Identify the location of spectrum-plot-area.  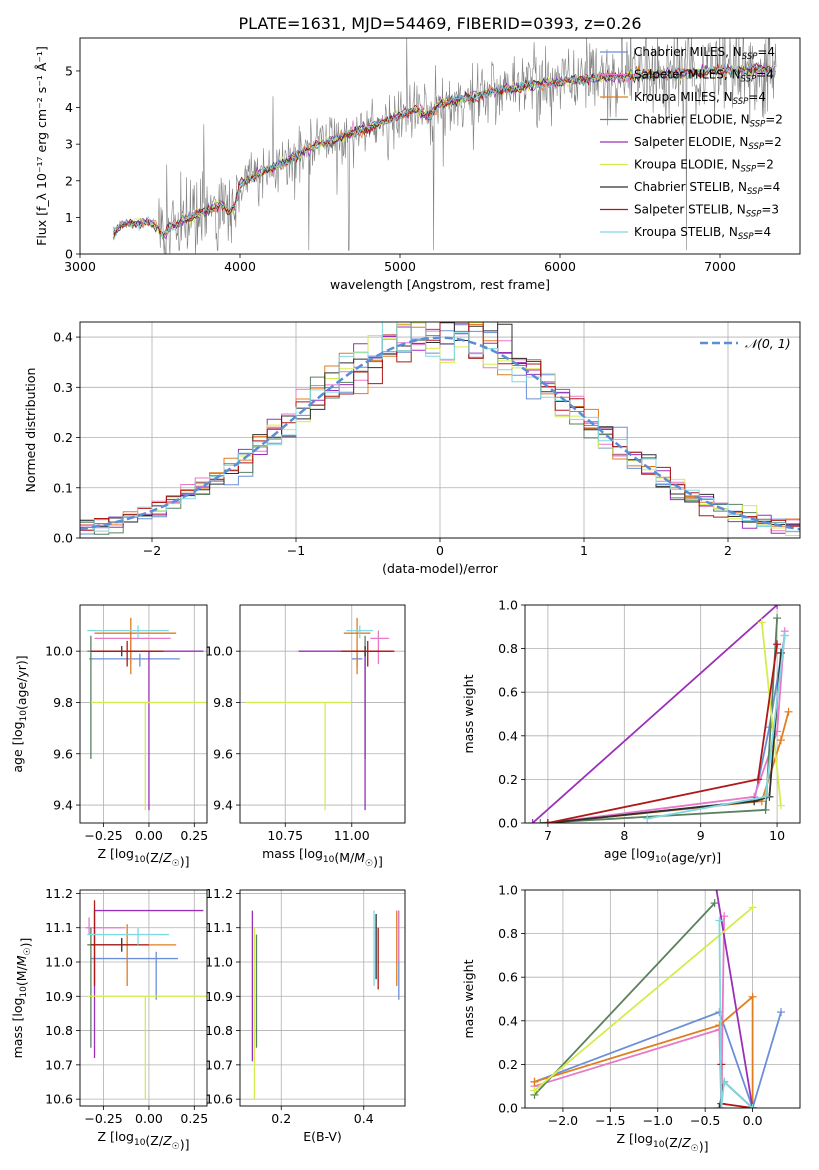
(445, 146).